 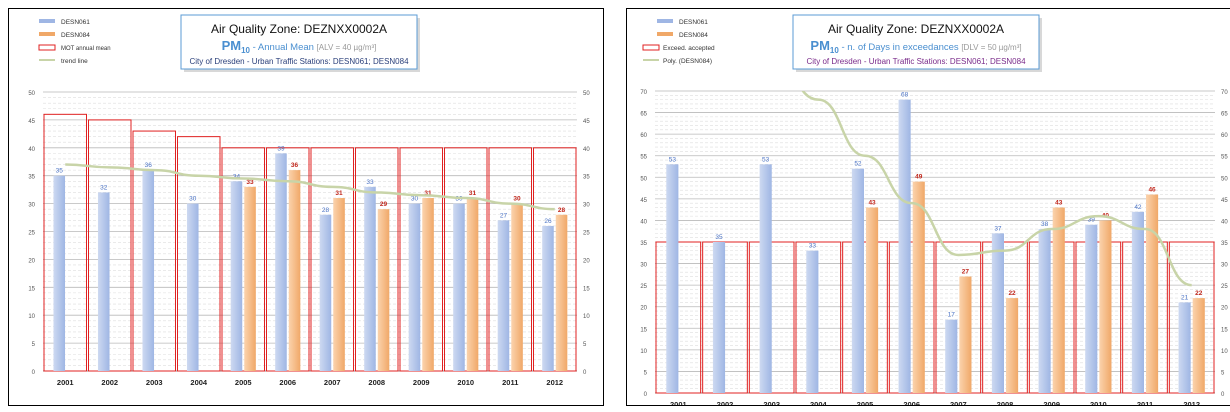 I want to click on data-label-desn061: 39, so click(x=1092, y=220).